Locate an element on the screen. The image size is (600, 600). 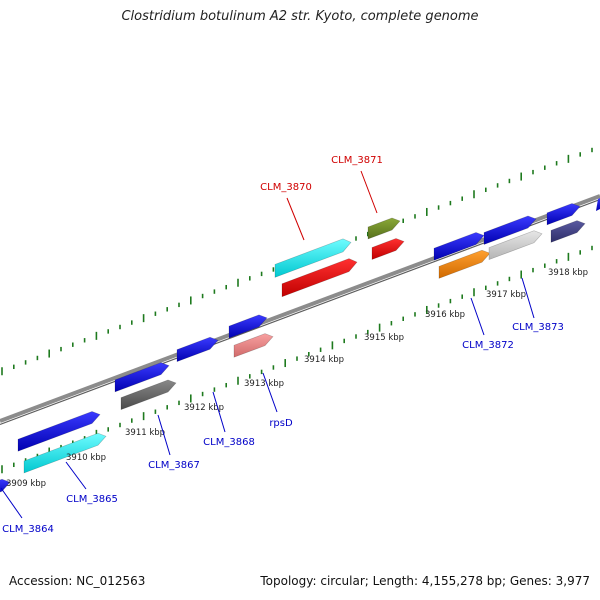
ruler-label: 3914 kbp is located at coordinates (324, 360).